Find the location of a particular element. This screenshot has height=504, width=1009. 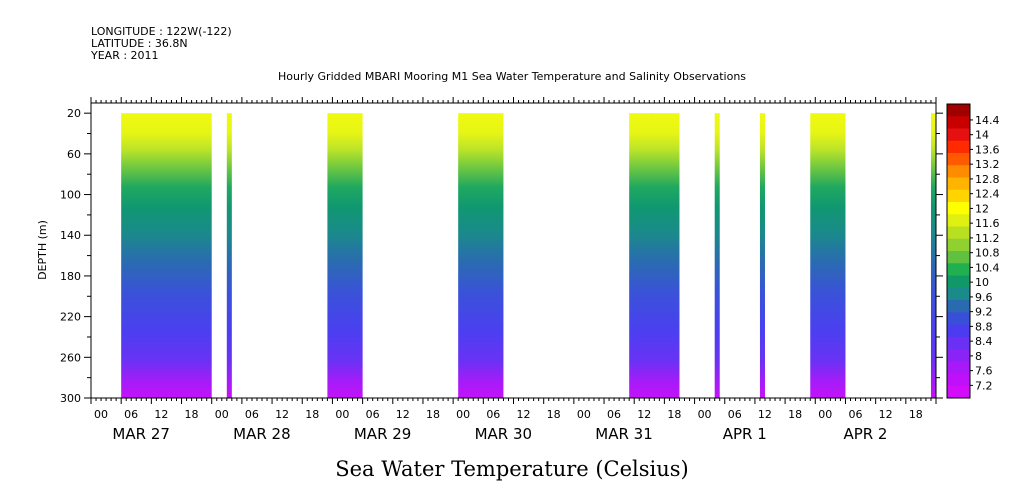

y-tick-label: 60 is located at coordinates (74, 154).